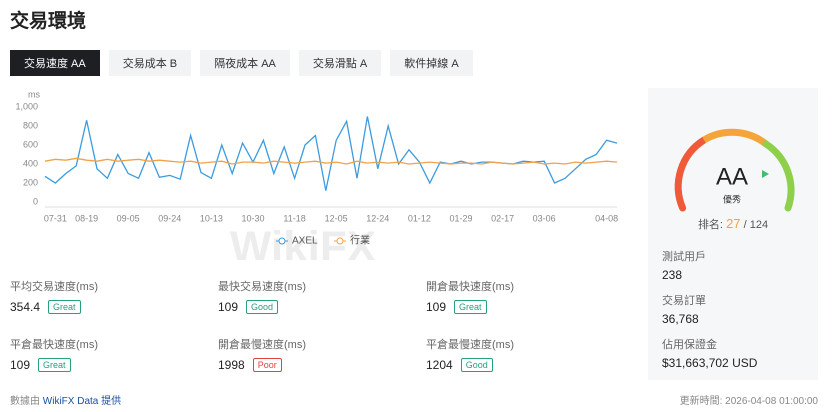  I want to click on stat-row: 1204 Good, so click(521, 365).